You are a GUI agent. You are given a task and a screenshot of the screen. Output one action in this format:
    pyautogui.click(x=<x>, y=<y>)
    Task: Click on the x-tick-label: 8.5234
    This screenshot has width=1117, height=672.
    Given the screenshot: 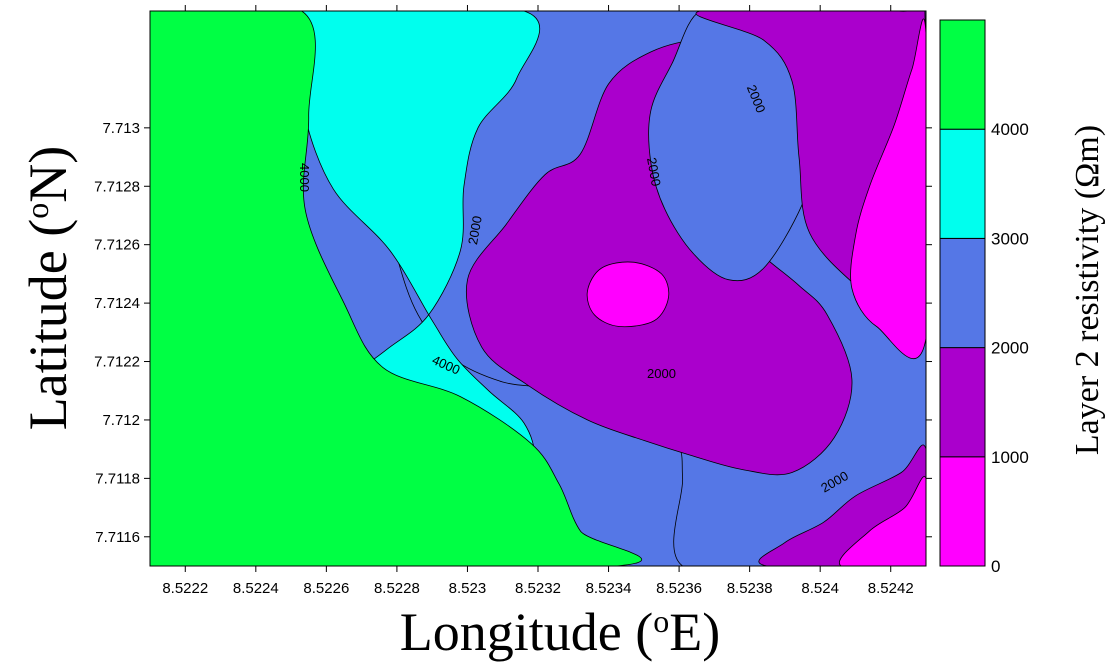 What is the action you would take?
    pyautogui.click(x=609, y=588)
    